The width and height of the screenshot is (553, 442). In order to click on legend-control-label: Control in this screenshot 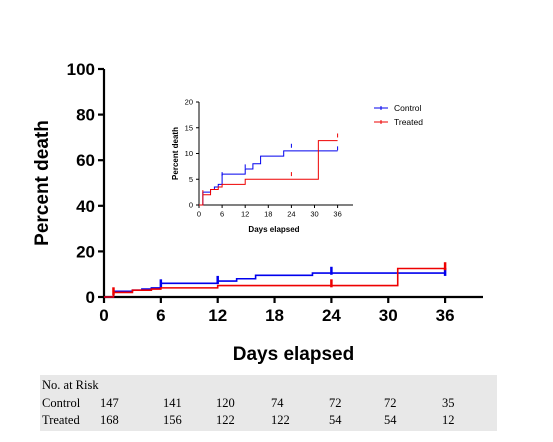, I will do `click(408, 108)`.